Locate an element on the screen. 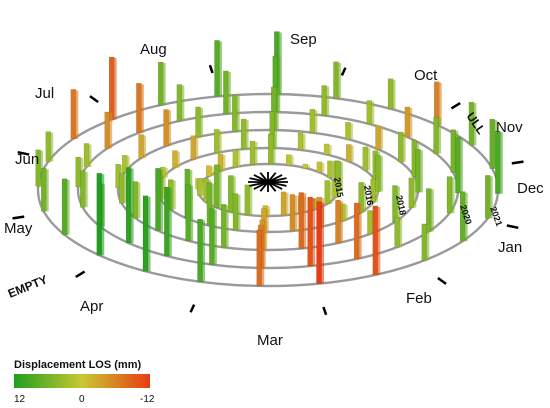 This screenshot has width=550, height=408. month-tick is located at coordinates (325, 311).